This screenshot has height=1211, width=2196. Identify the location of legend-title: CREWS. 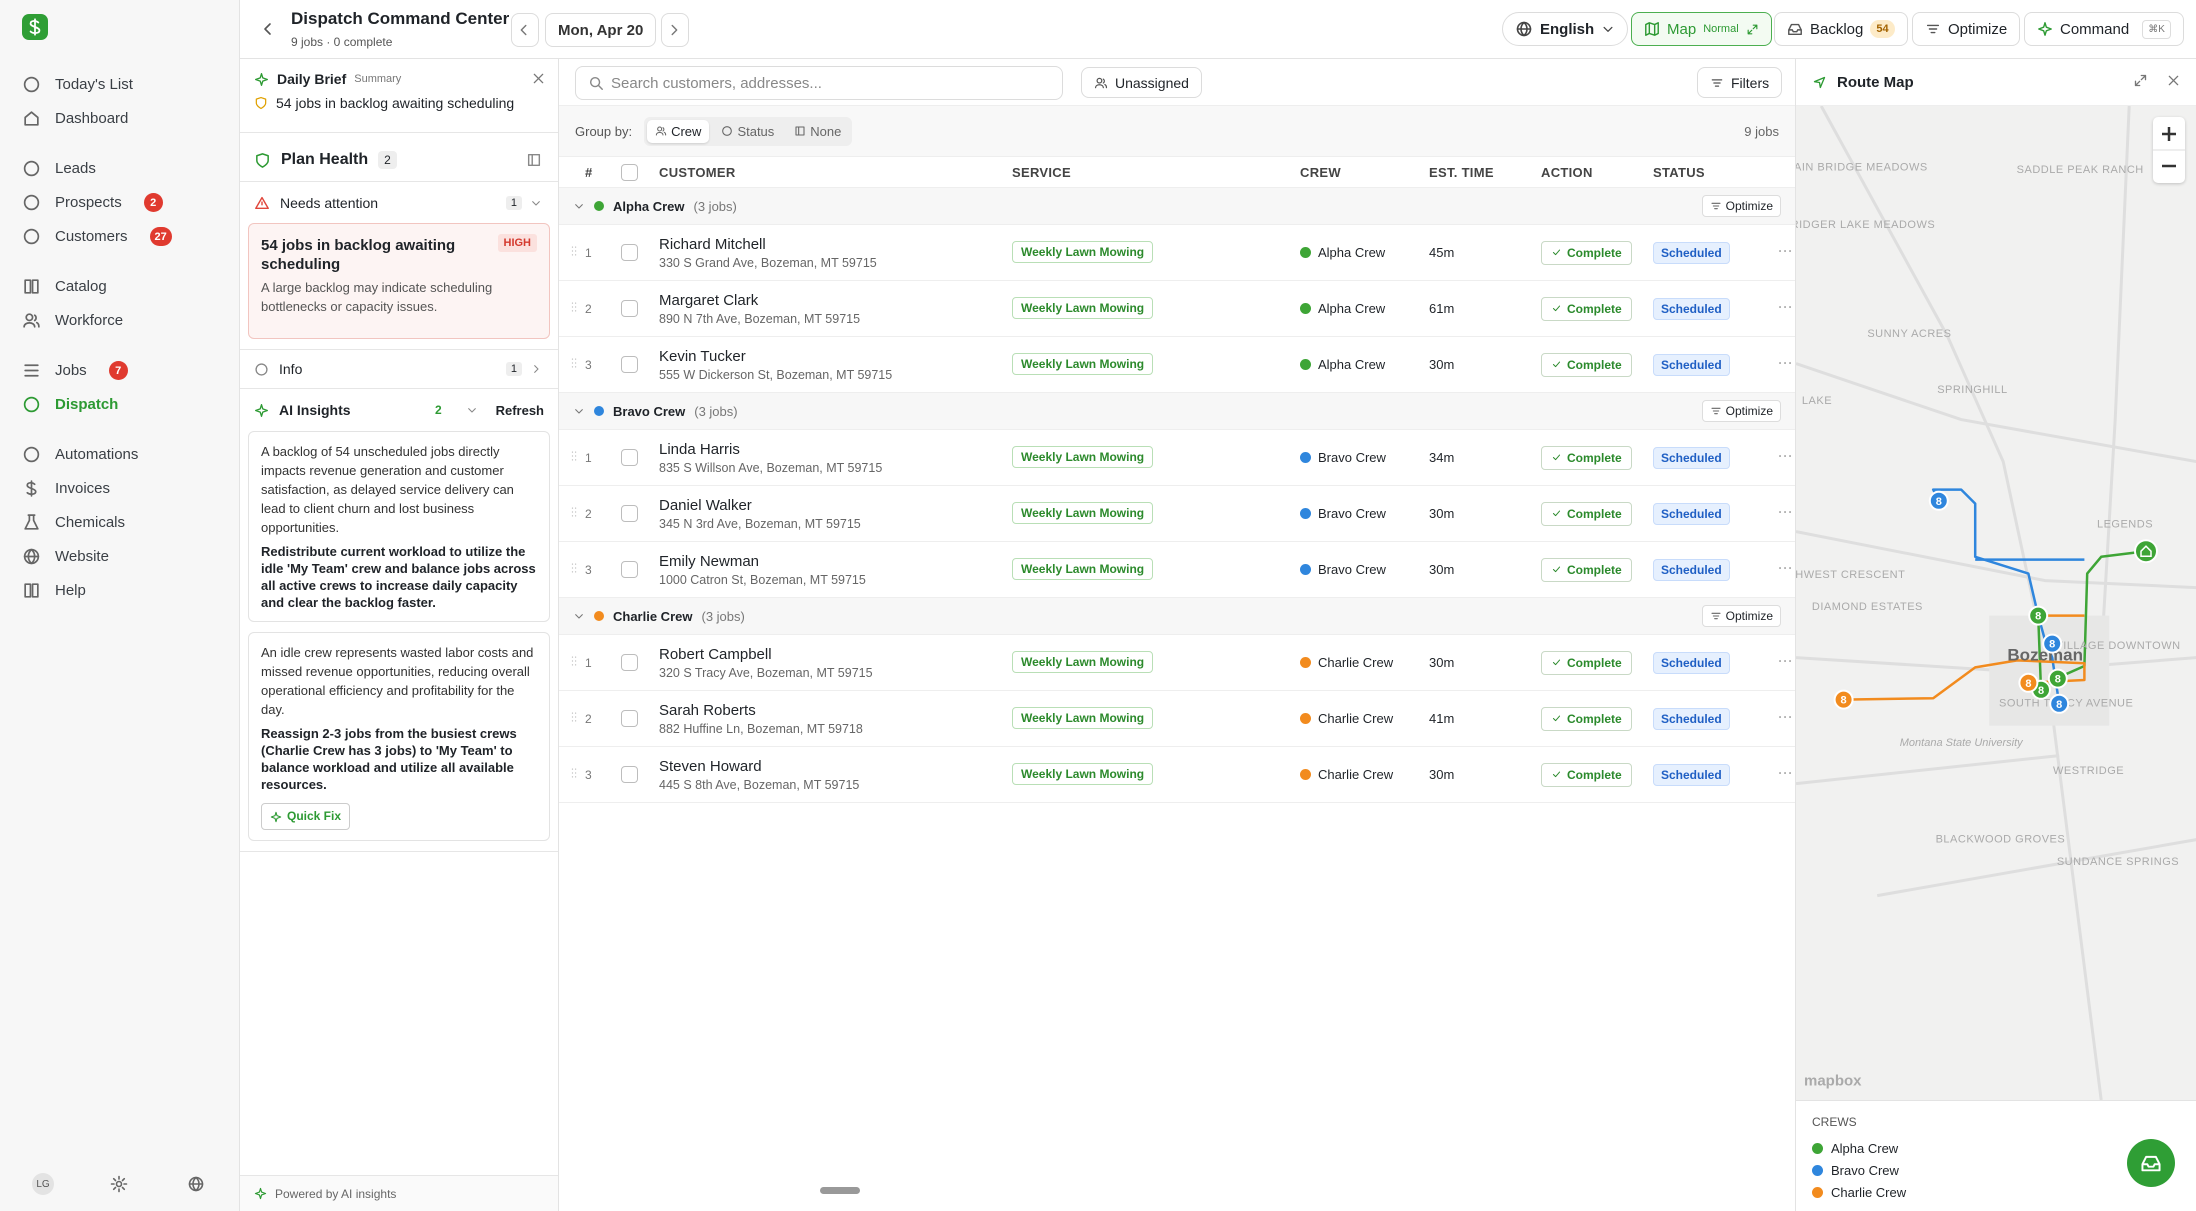
(1996, 1122).